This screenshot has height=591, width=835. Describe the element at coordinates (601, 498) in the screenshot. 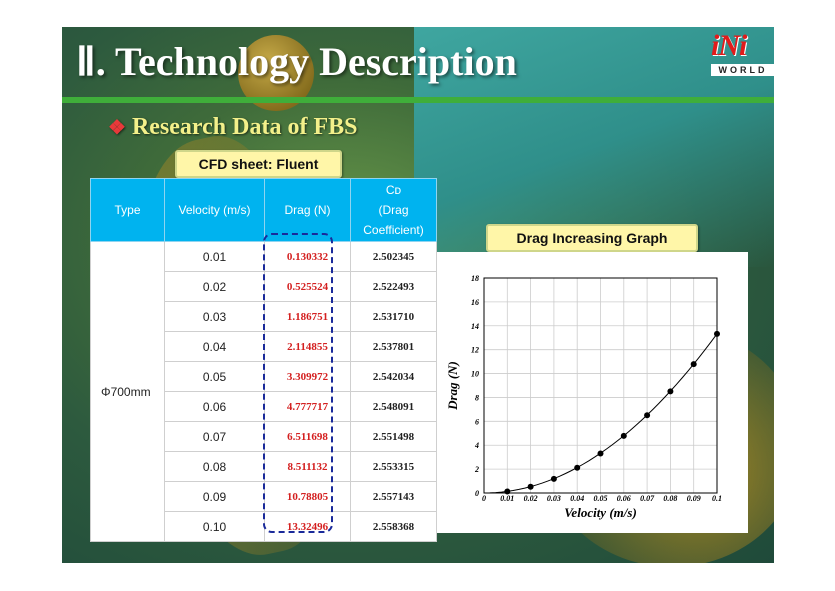

I see `x-tick-label: 0.05` at that location.